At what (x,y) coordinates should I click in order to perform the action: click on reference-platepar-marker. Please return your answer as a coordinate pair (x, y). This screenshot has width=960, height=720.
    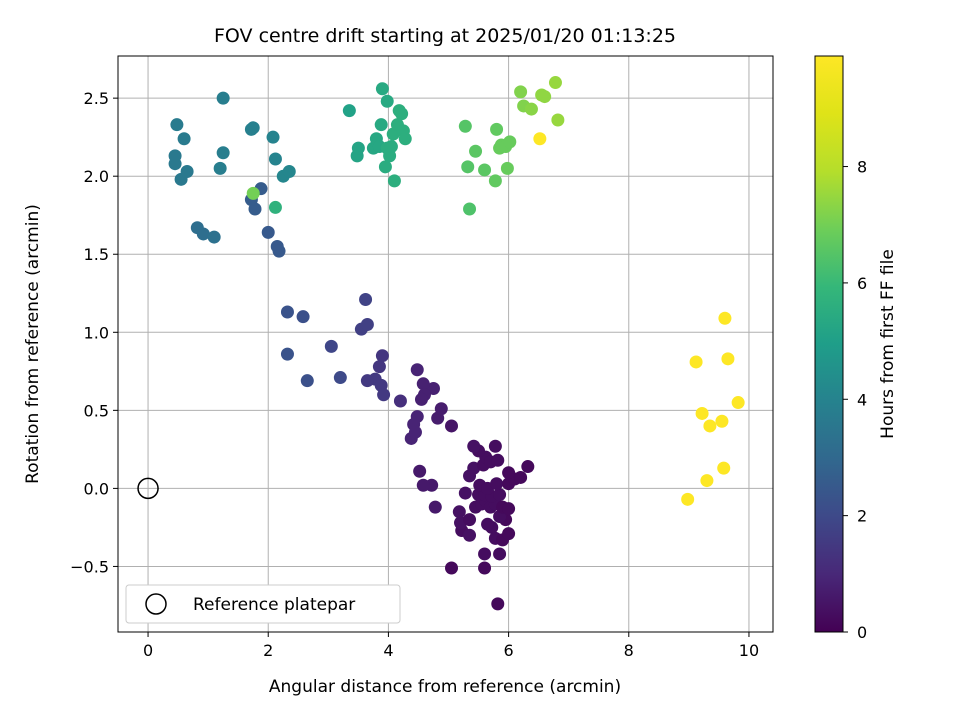
    Looking at the image, I should click on (148, 488).